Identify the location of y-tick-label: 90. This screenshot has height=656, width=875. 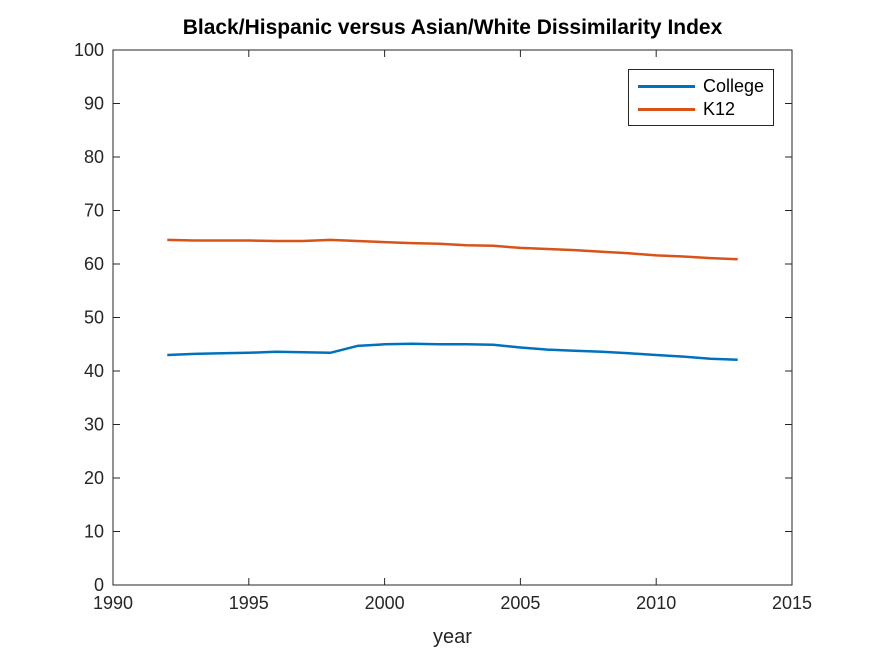
(94, 104).